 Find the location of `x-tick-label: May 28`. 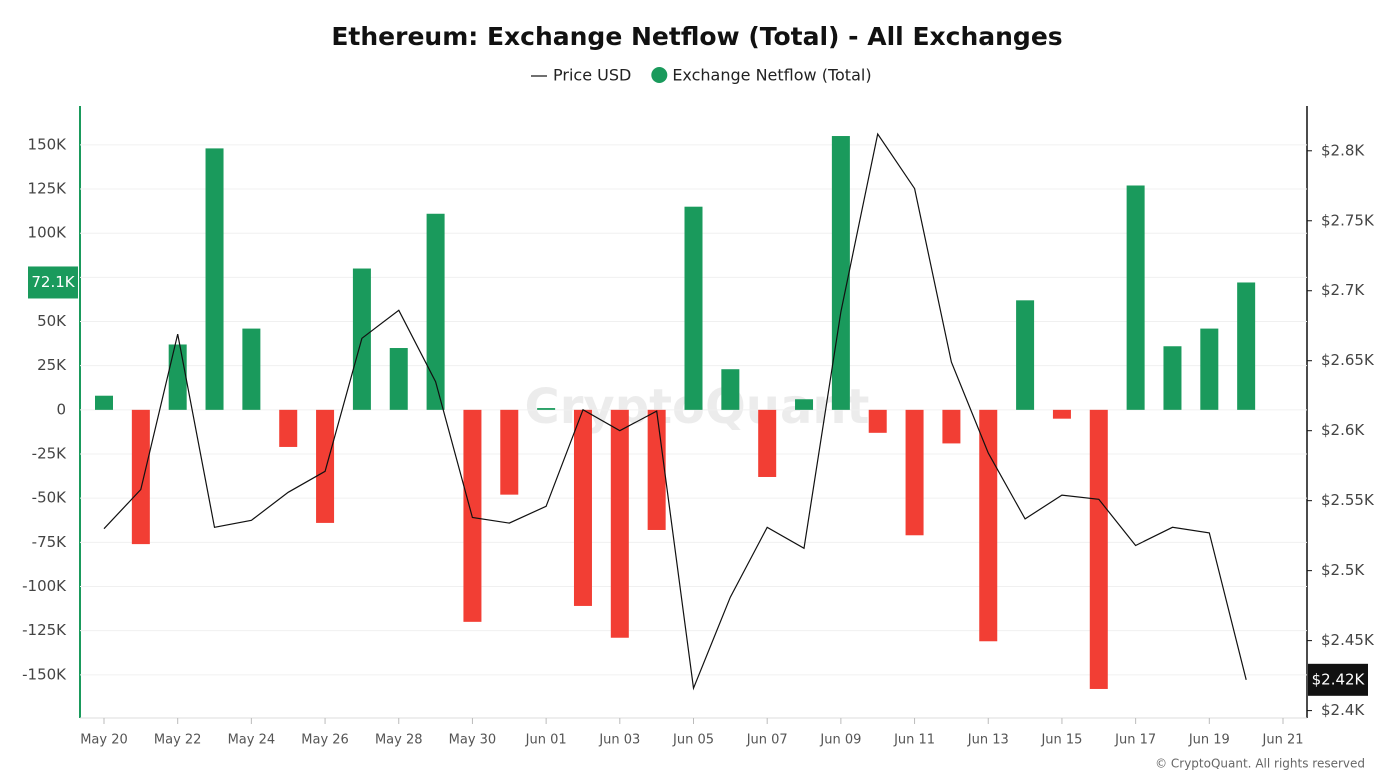

x-tick-label: May 28 is located at coordinates (399, 740).